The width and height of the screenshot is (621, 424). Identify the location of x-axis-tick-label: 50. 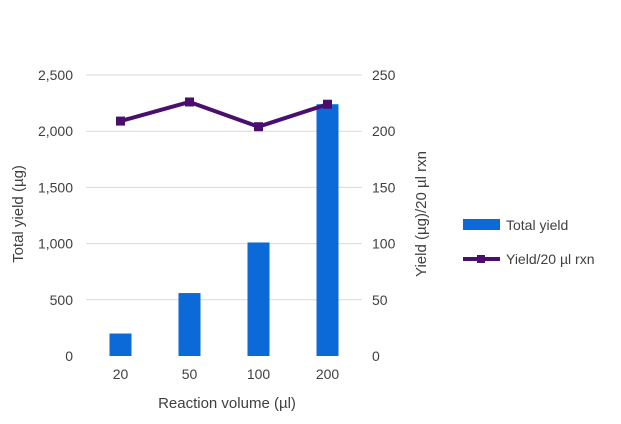
(190, 374).